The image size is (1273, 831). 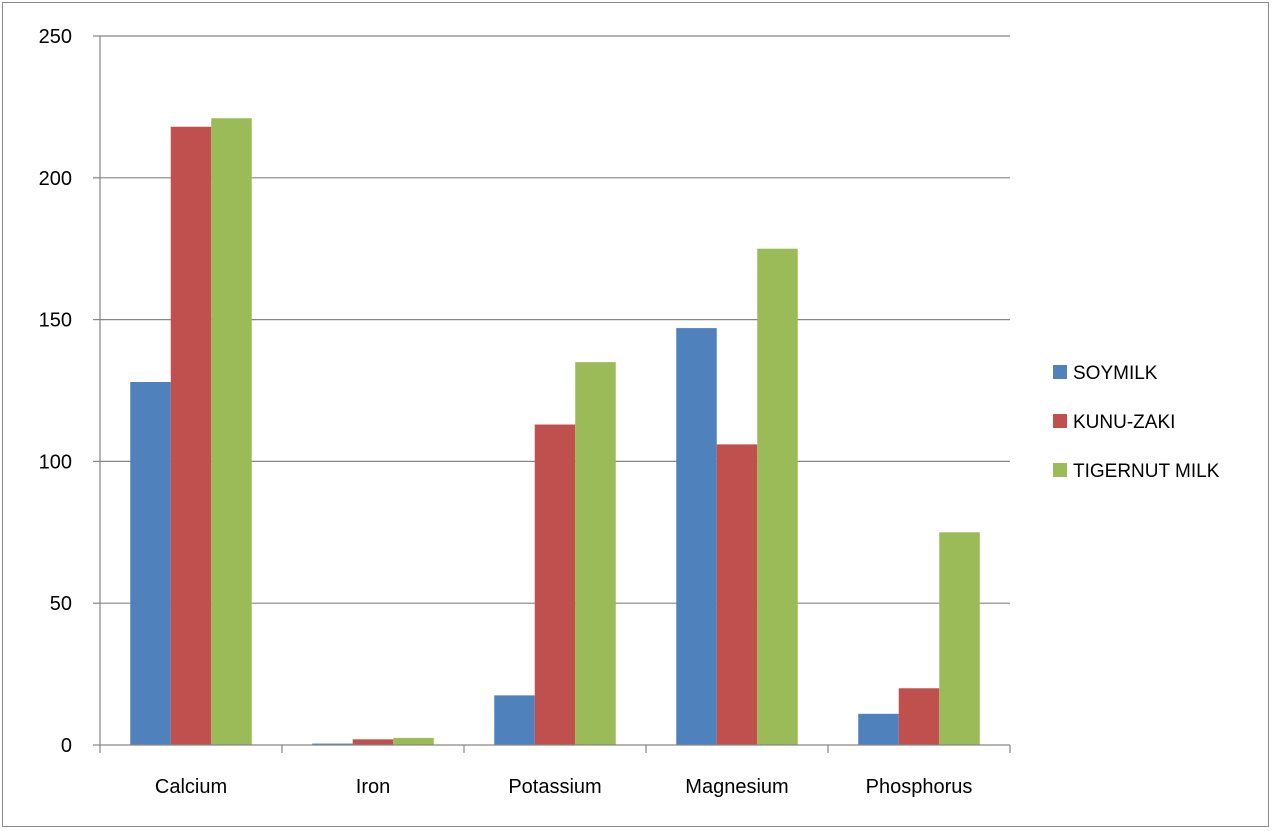 I want to click on x-tick-label: Magnesium, so click(x=736, y=787).